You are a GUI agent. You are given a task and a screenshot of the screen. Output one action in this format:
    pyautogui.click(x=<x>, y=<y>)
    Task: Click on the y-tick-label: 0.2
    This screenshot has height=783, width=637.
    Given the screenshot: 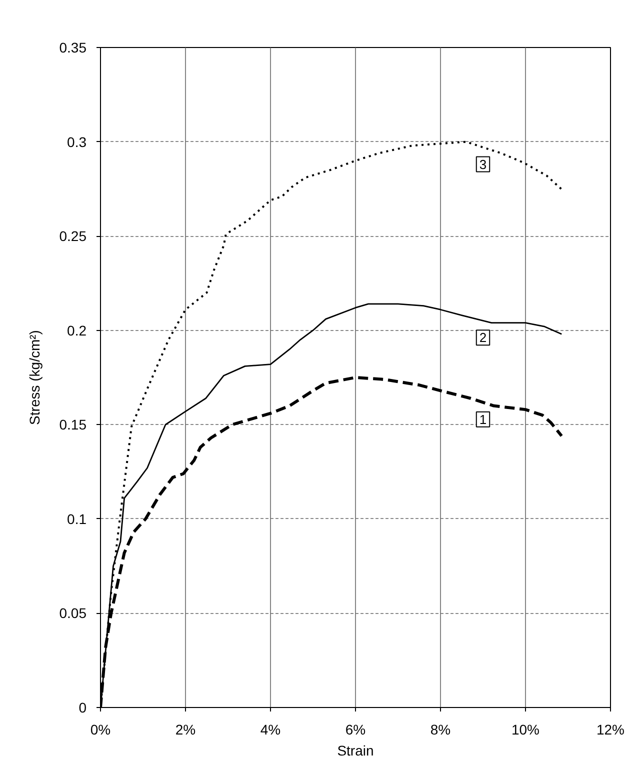 What is the action you would take?
    pyautogui.click(x=77, y=330)
    